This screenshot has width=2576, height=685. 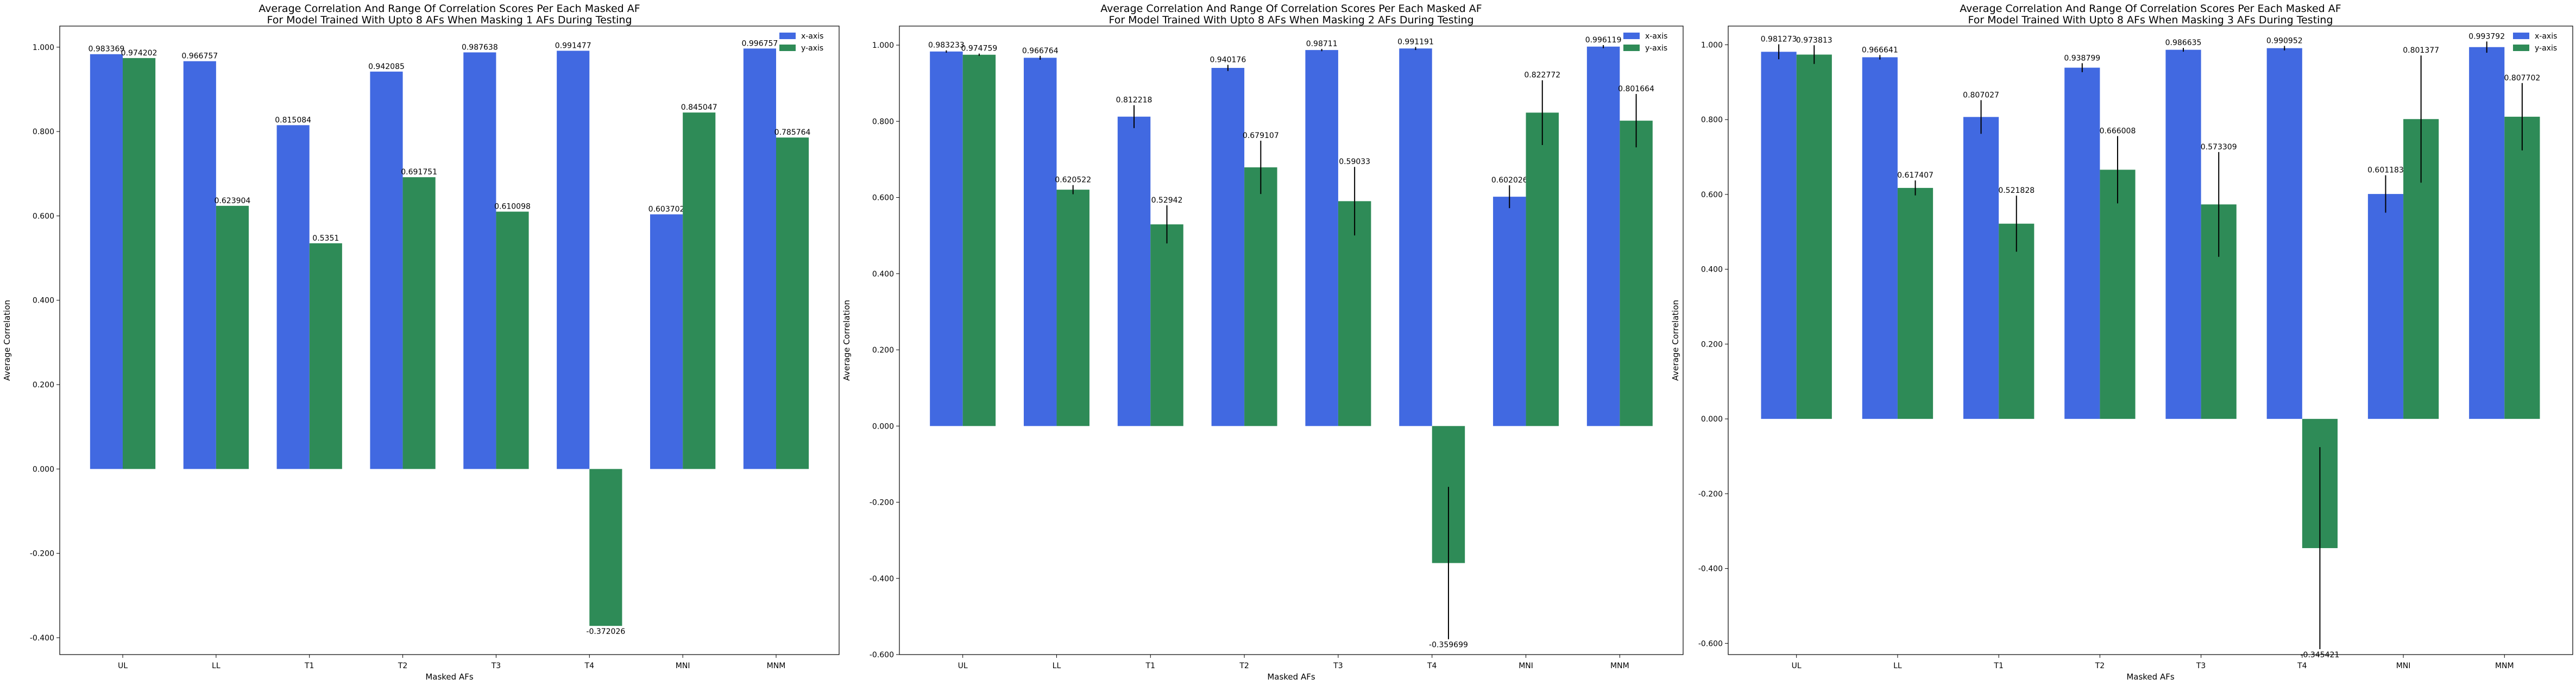 What do you see at coordinates (2284, 41) in the screenshot?
I see `data-label: 0.990952` at bounding box center [2284, 41].